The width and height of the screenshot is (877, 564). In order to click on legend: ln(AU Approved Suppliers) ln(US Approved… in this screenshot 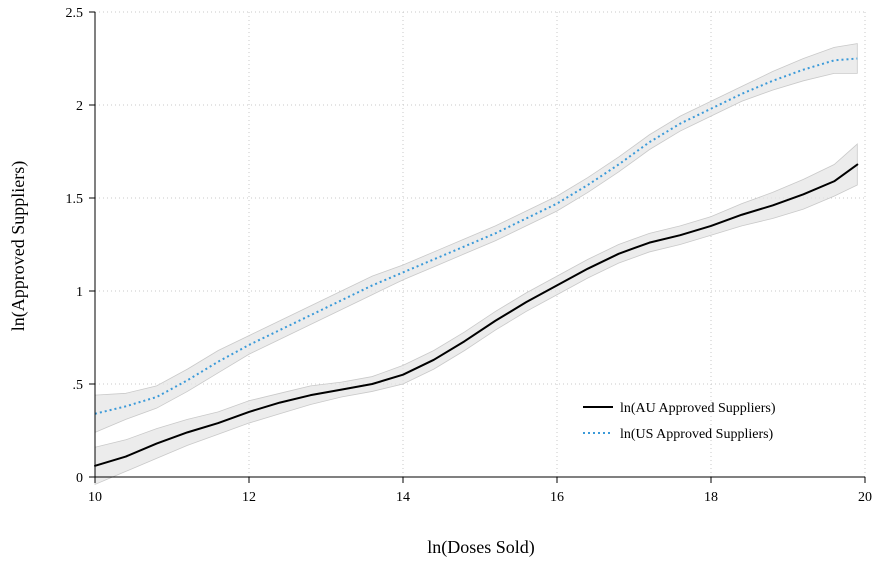, I will do `click(679, 421)`.